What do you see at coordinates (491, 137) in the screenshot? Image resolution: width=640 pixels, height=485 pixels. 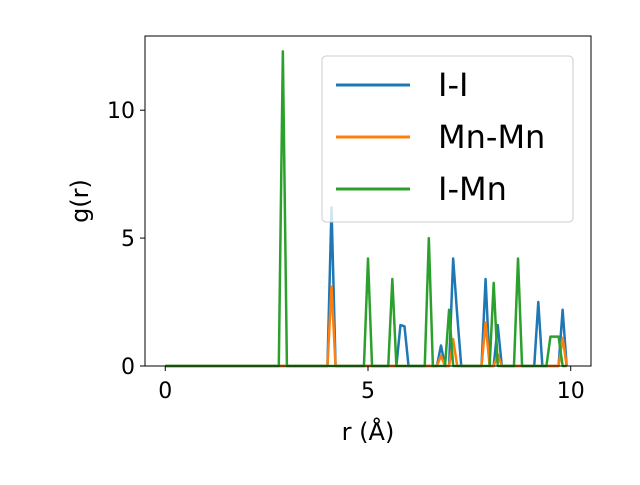 I see `legend-label-mn-mn: Mn-Mn` at bounding box center [491, 137].